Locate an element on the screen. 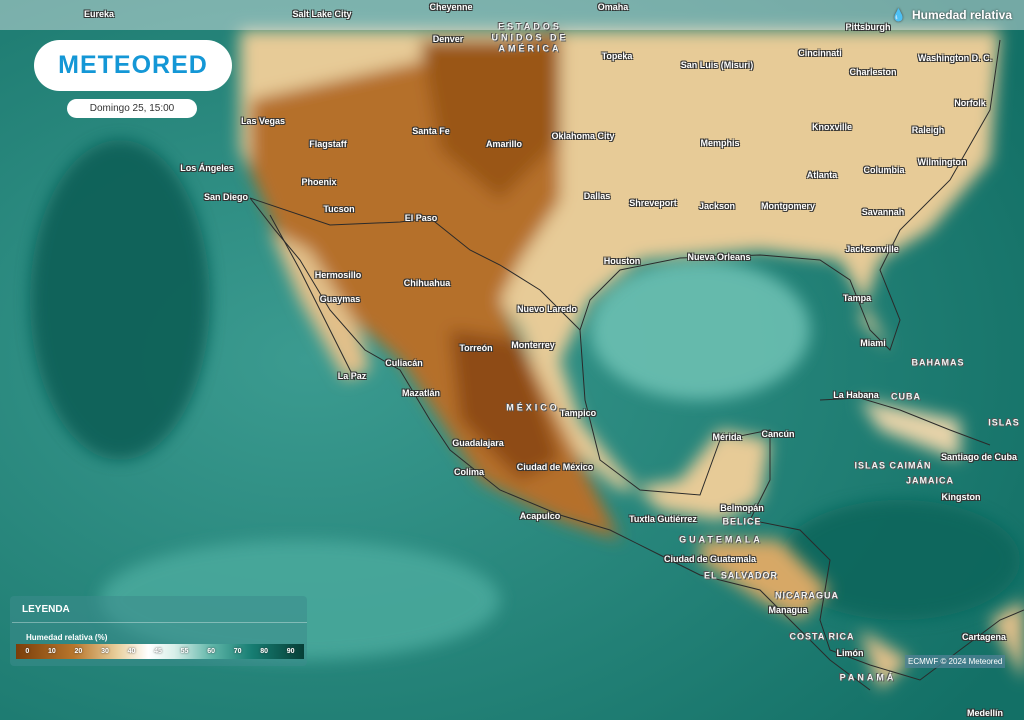 The height and width of the screenshot is (720, 1024). city-label: Managua is located at coordinates (788, 610).